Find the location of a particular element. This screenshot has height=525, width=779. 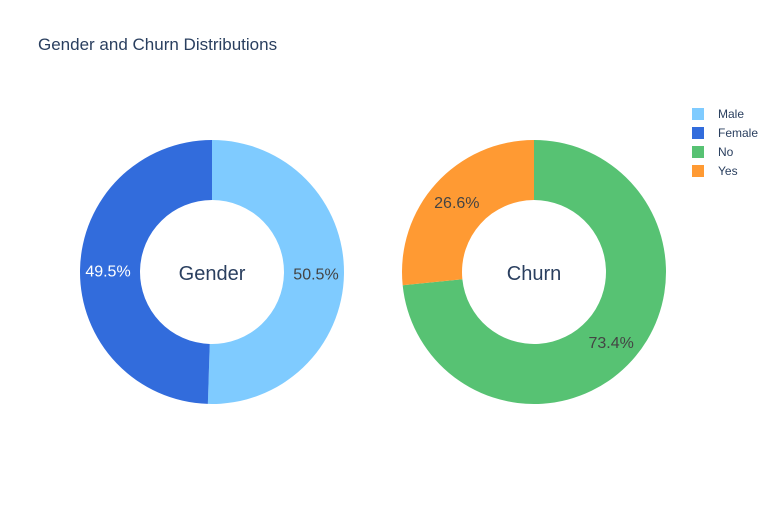

center-label-gender: Gender is located at coordinates (212, 274).